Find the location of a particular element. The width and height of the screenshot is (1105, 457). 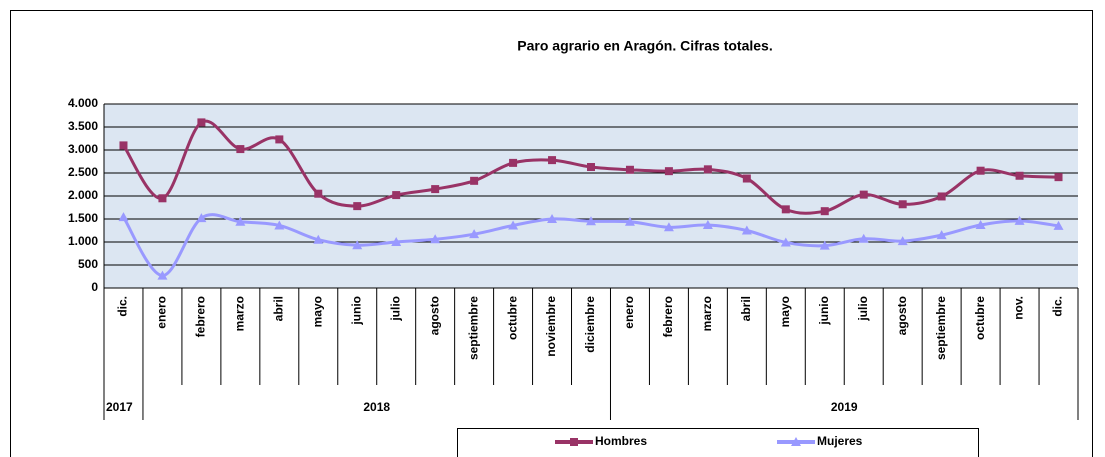

chart-title: Paro agrario en Aragón. Cifras totales. is located at coordinates (644, 46).